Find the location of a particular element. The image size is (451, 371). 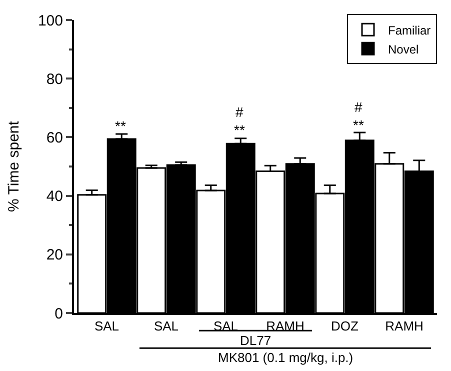

text: DL77 is located at coordinates (256, 340).